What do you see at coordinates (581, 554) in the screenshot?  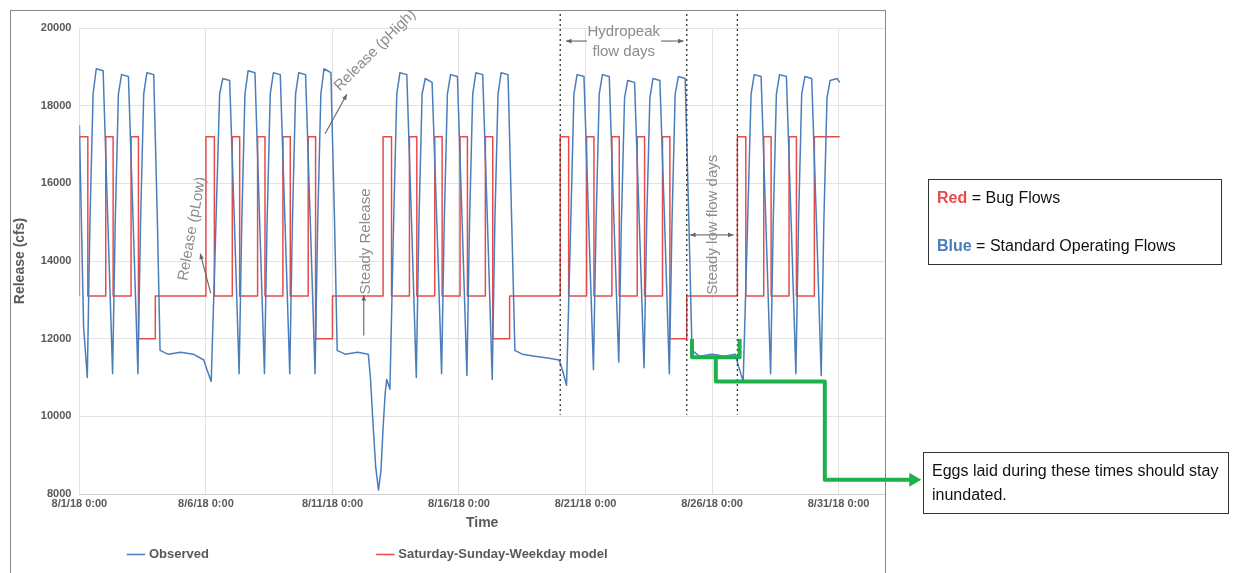 I see `legend-label: Saturday-Sunday-Weekday model` at bounding box center [581, 554].